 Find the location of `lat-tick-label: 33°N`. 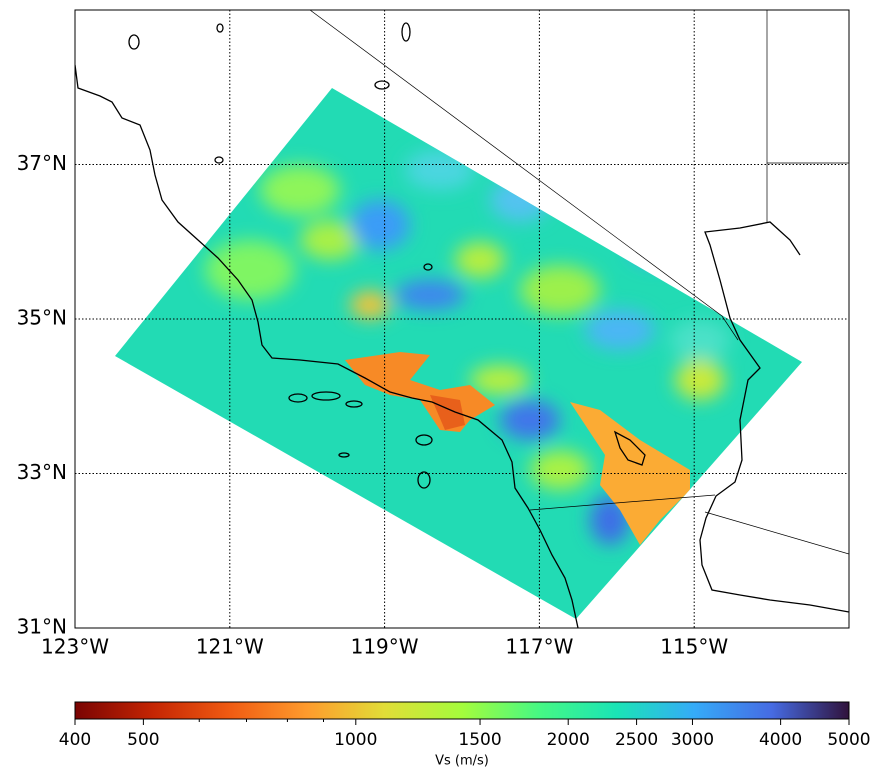

lat-tick-label: 33°N is located at coordinates (42, 472).